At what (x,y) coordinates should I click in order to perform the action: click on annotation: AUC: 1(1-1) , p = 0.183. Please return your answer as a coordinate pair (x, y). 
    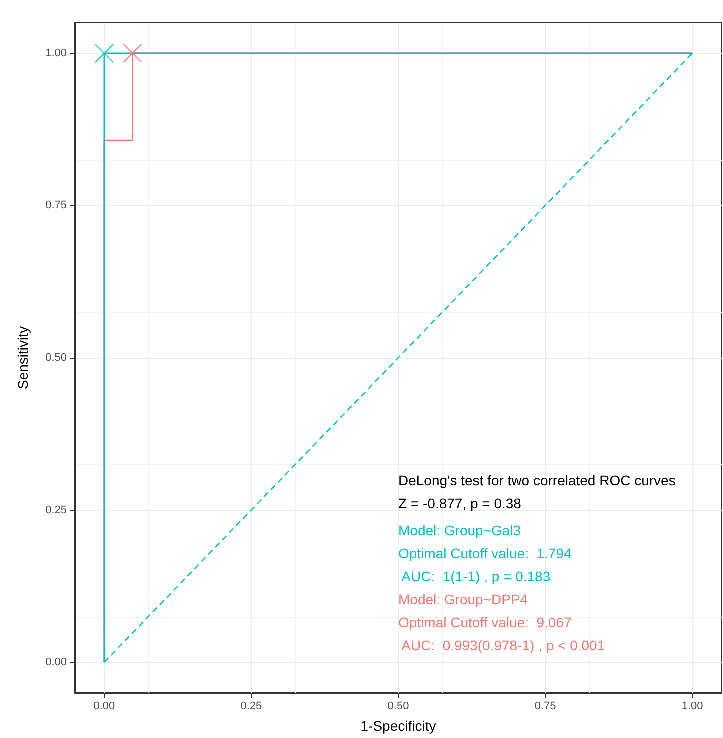
    Looking at the image, I should click on (474, 576).